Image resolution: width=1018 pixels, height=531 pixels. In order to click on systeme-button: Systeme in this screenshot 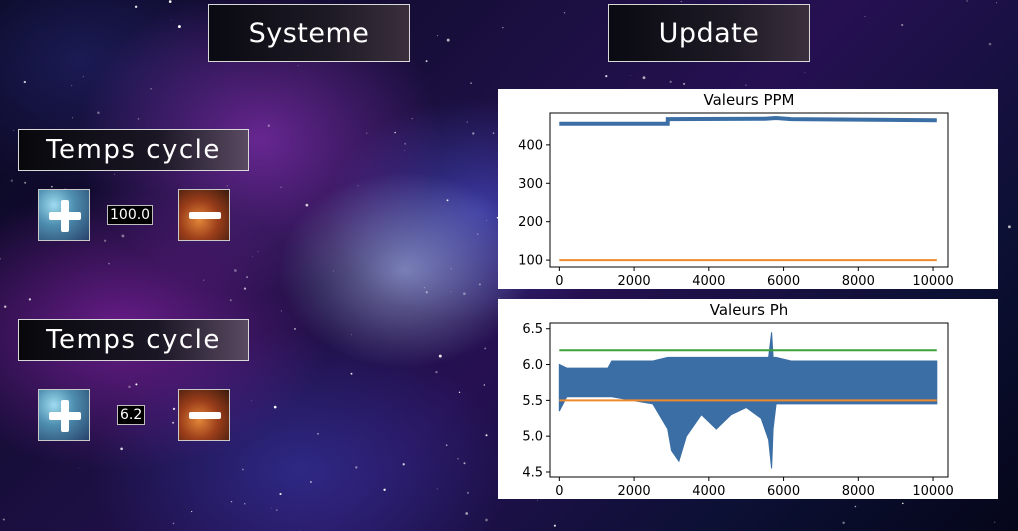, I will do `click(309, 33)`.